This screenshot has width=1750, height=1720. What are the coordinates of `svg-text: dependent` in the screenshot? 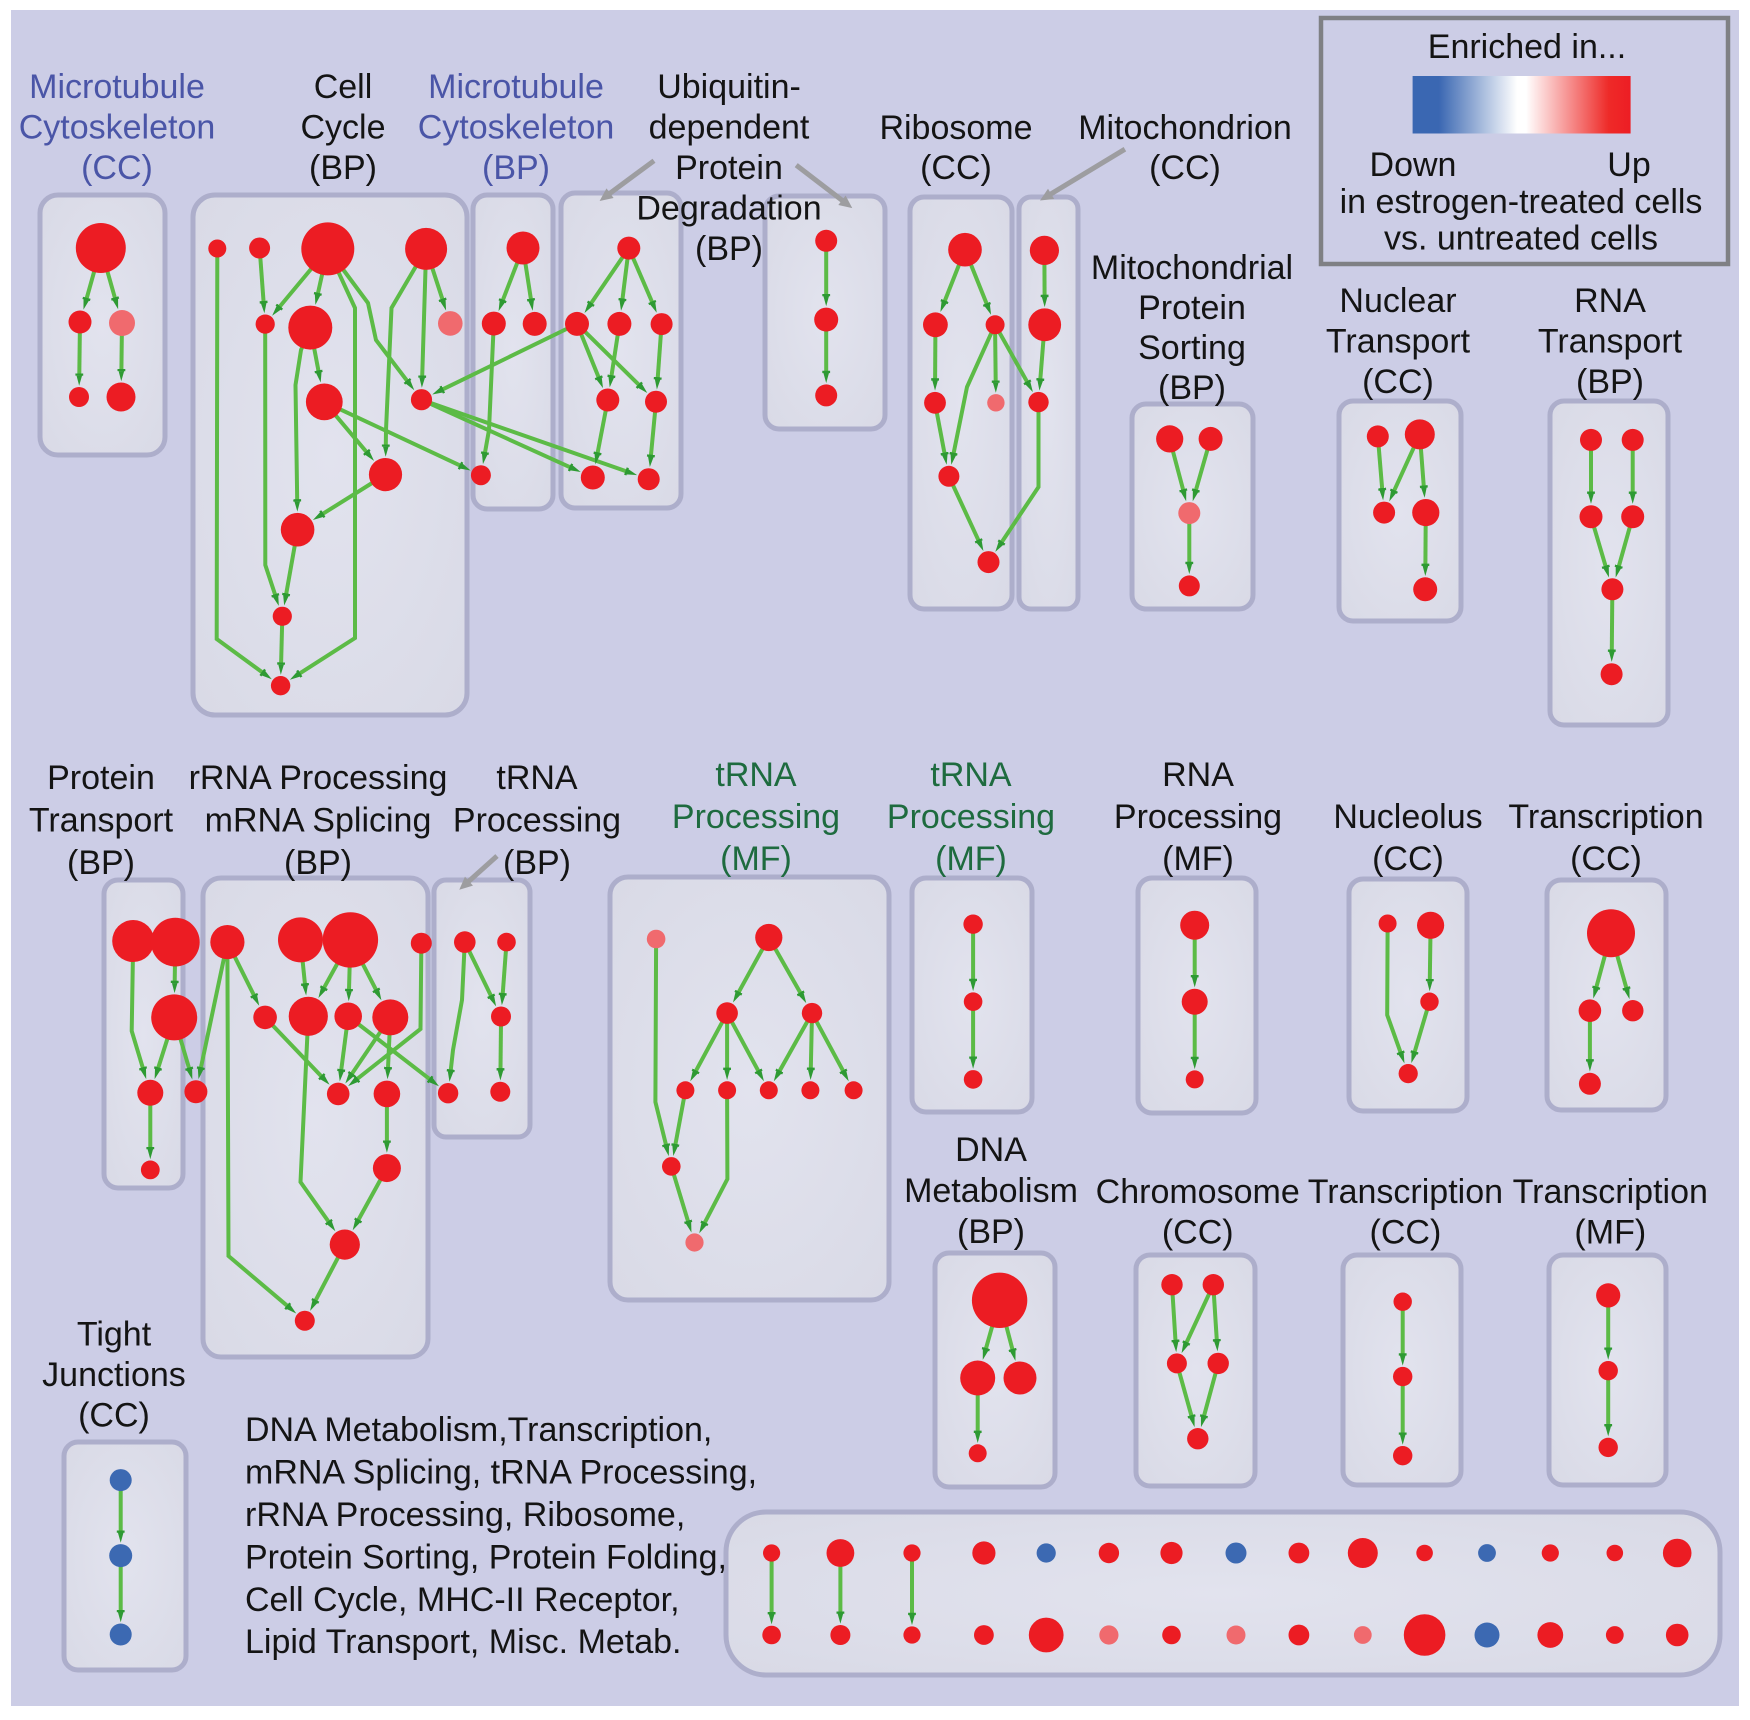 It's located at (729, 128).